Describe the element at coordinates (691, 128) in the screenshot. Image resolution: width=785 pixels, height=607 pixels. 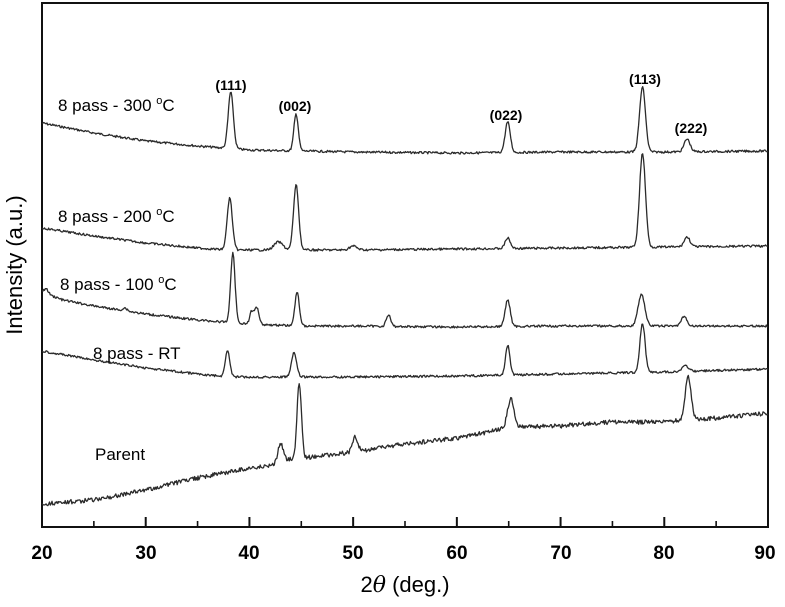
I see `peak-label-222: (222)` at that location.